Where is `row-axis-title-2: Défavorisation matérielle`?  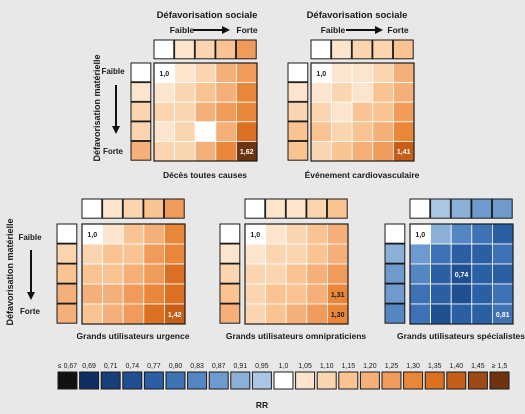 row-axis-title-2: Défavorisation matérielle is located at coordinates (10, 271).